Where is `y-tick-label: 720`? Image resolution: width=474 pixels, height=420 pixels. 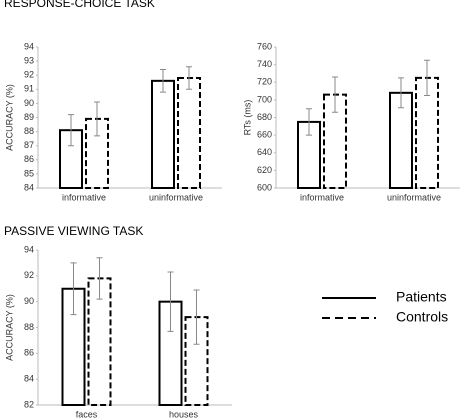
y-tick-label: 720 is located at coordinates (264, 82).